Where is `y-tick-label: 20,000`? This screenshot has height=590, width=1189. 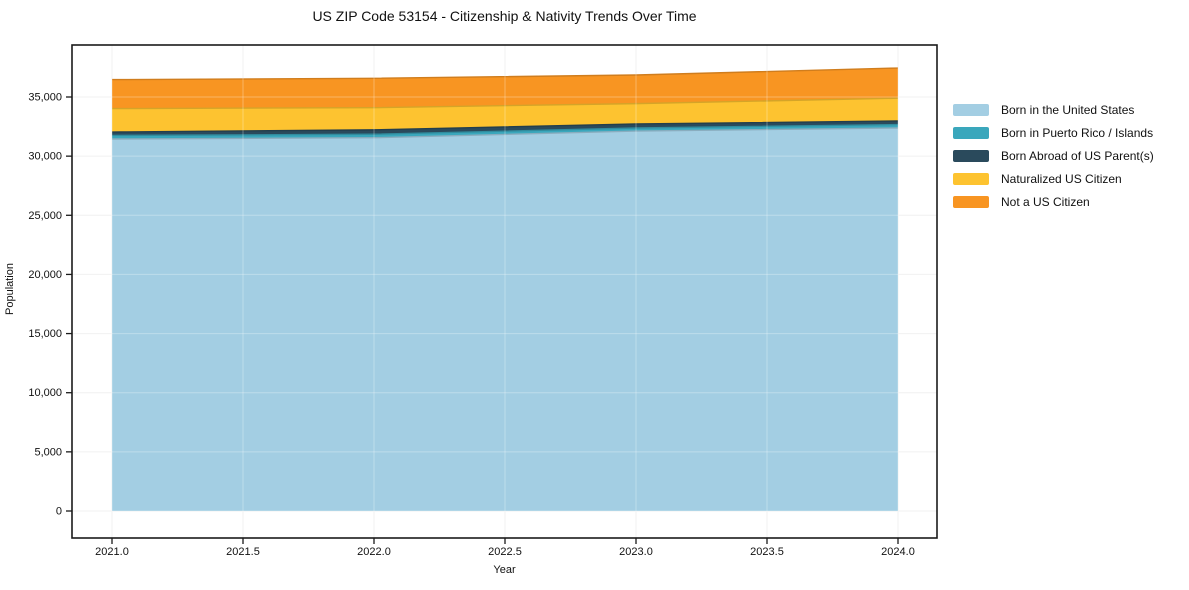 y-tick-label: 20,000 is located at coordinates (45, 275).